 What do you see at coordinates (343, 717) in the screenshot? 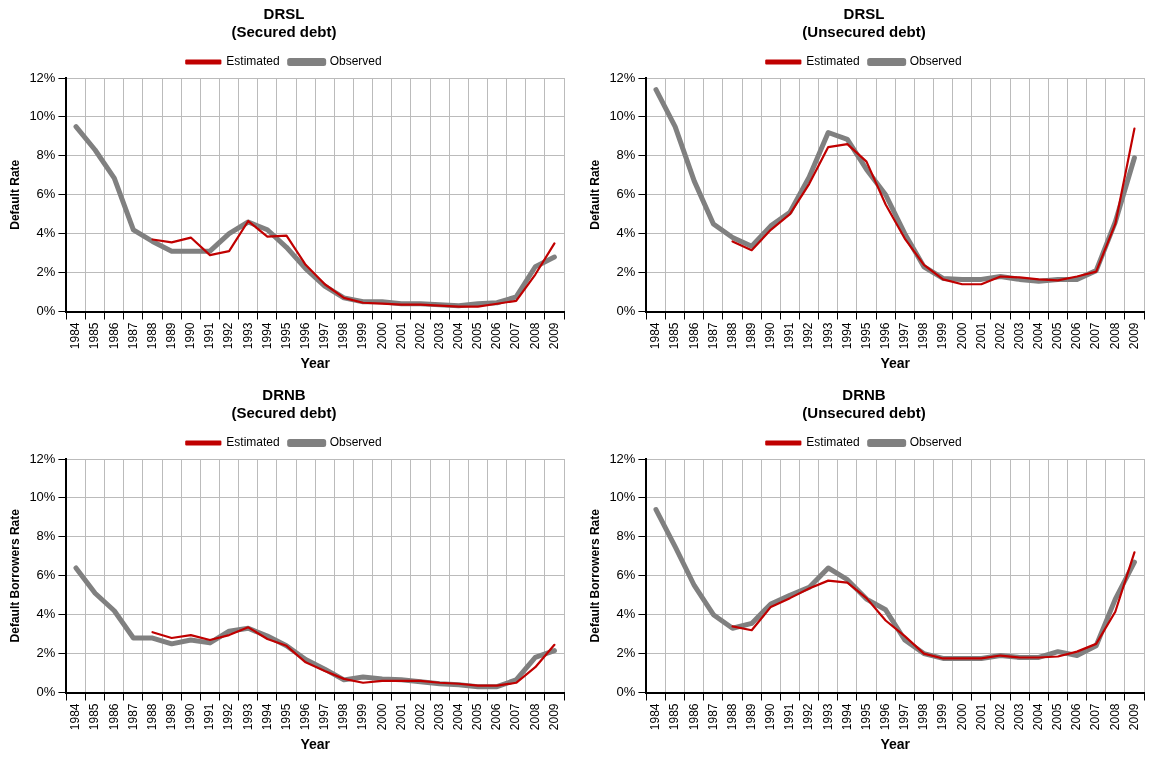
I see `x-tick-label: 1998` at bounding box center [343, 717].